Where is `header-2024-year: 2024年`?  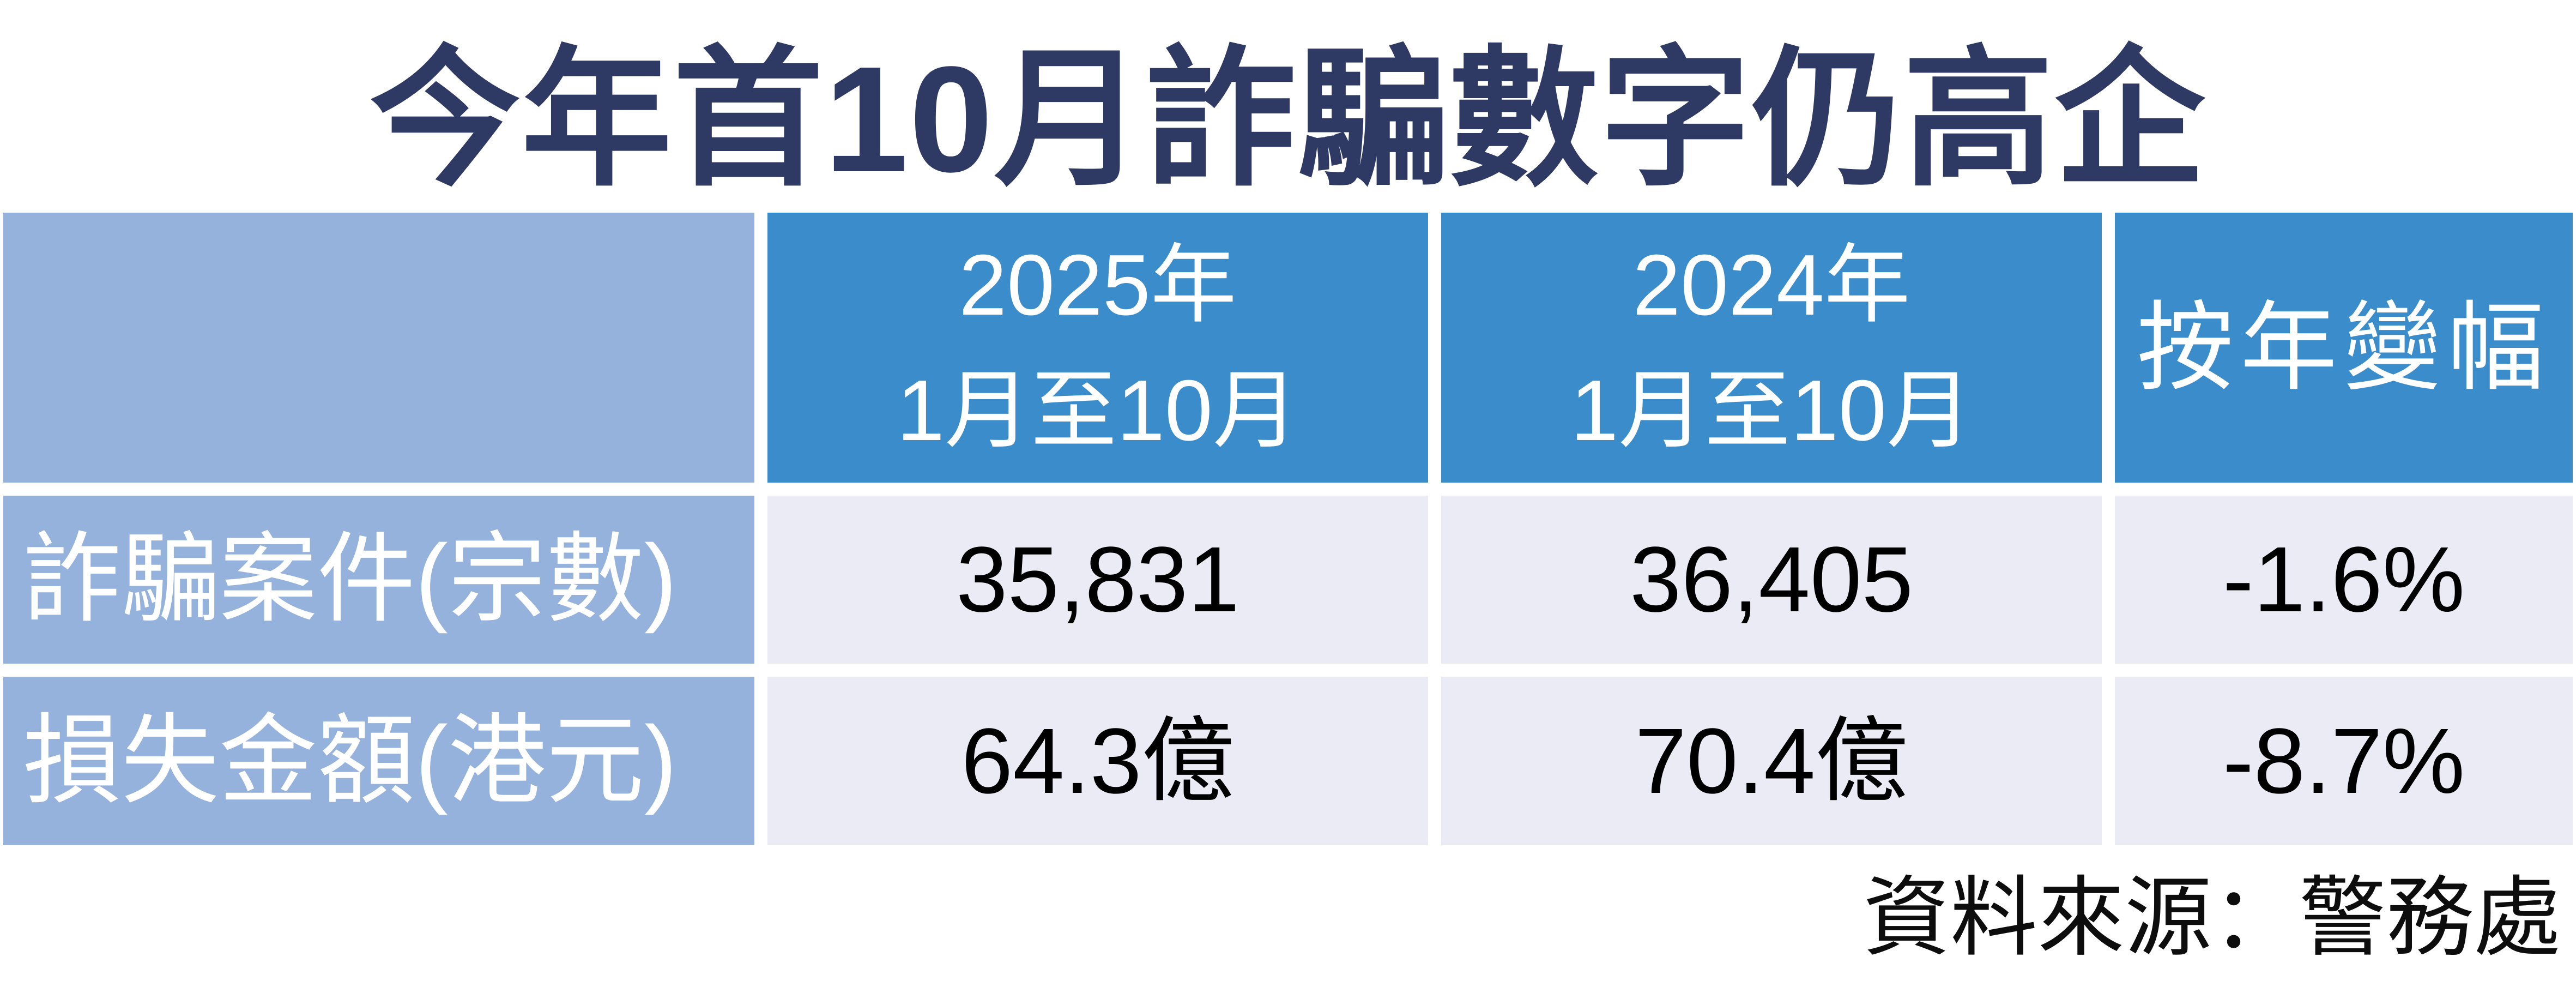
header-2024-year: 2024年 is located at coordinates (1771, 285).